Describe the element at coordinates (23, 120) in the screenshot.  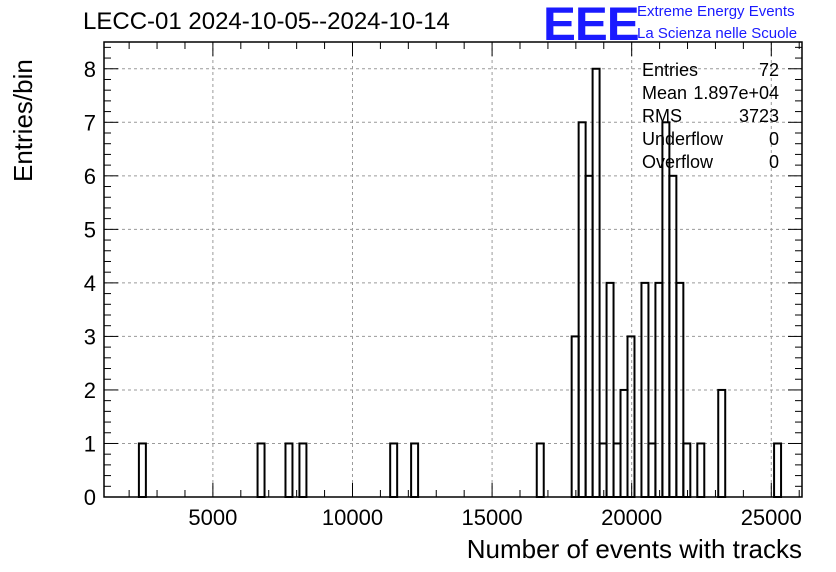
I see `y-axis-label: Entries/bin` at that location.